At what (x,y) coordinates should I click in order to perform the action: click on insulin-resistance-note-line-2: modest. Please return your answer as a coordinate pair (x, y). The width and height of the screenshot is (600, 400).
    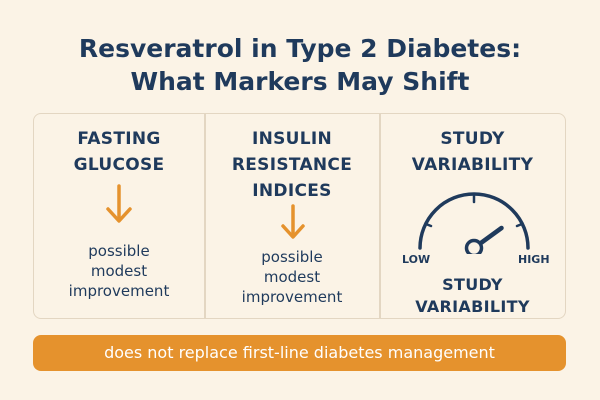
    Looking at the image, I should click on (292, 277).